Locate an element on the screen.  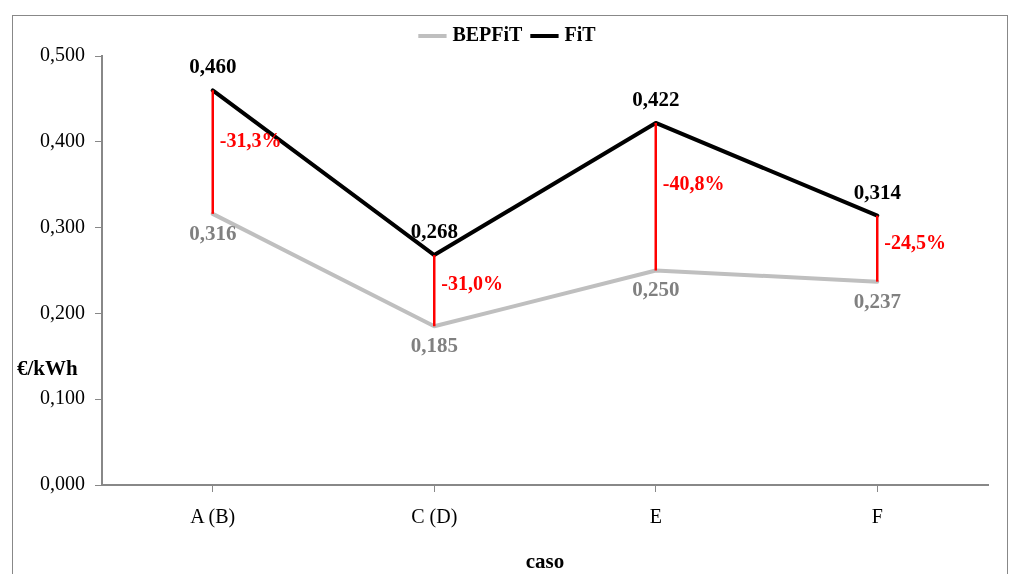
x-tick-label: F is located at coordinates (877, 516).